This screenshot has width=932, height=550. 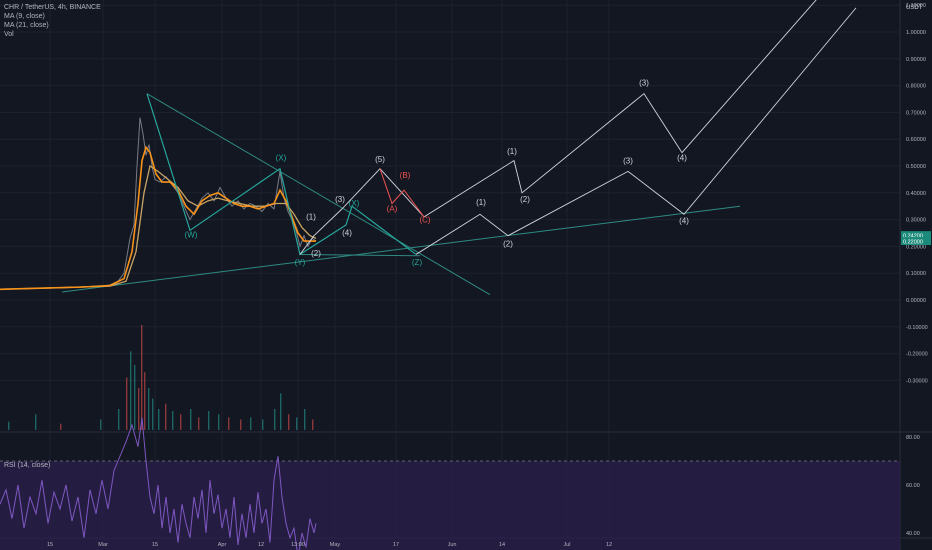 What do you see at coordinates (916, 60) in the screenshot?
I see `price-axis-tick: 0.90000` at bounding box center [916, 60].